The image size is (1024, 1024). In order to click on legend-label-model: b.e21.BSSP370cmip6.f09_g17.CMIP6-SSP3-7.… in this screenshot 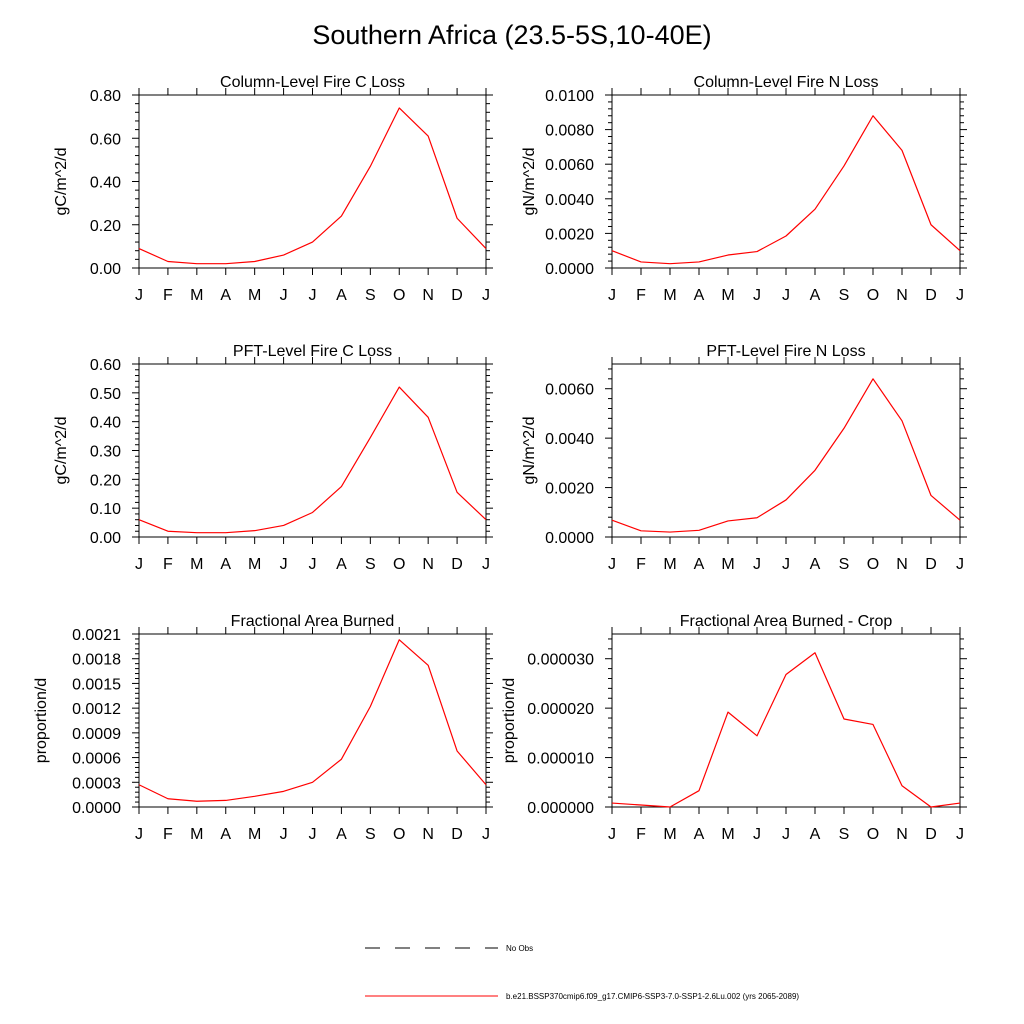, I will do `click(652, 996)`.